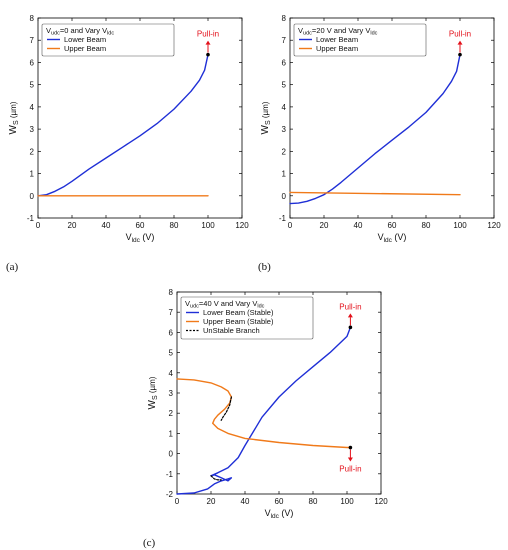 The height and width of the screenshot is (550, 508). Describe the element at coordinates (337, 48) in the screenshot. I see `legend-entry: Upper Beam` at that location.